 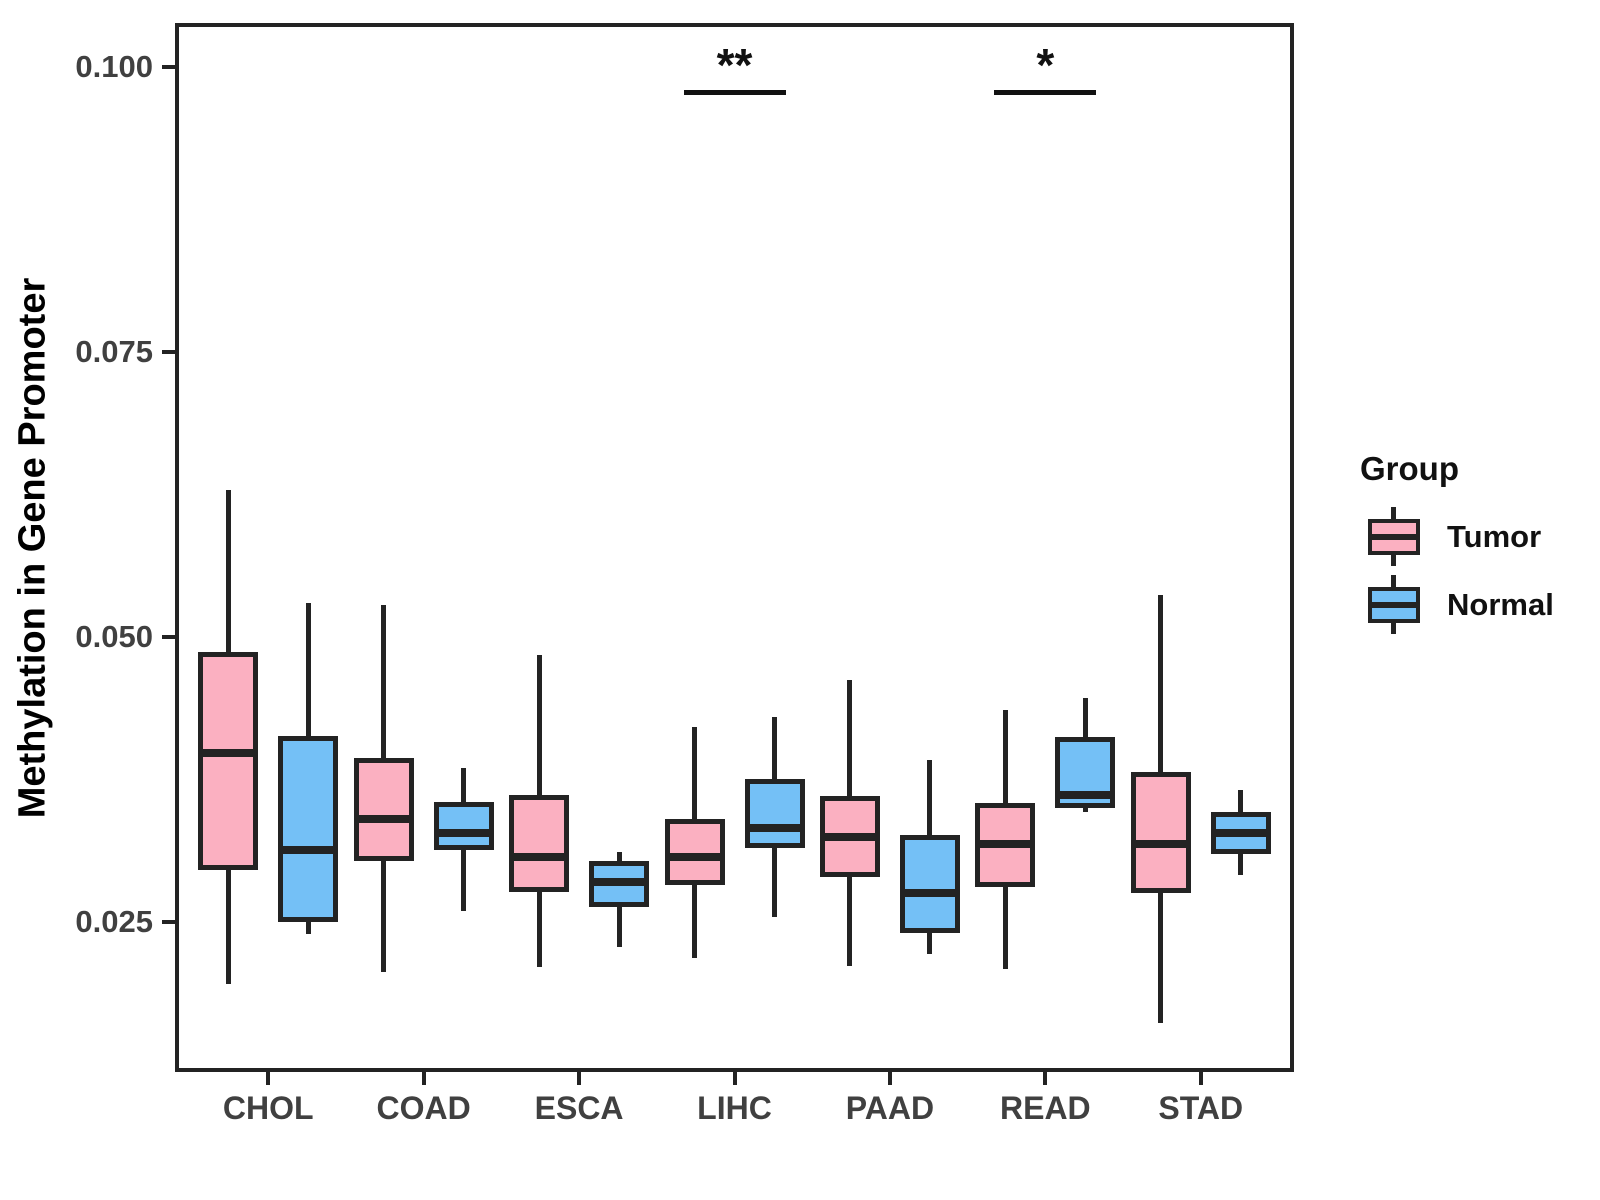 What do you see at coordinates (1160, 833) in the screenshot?
I see `tumor-box-STAD` at bounding box center [1160, 833].